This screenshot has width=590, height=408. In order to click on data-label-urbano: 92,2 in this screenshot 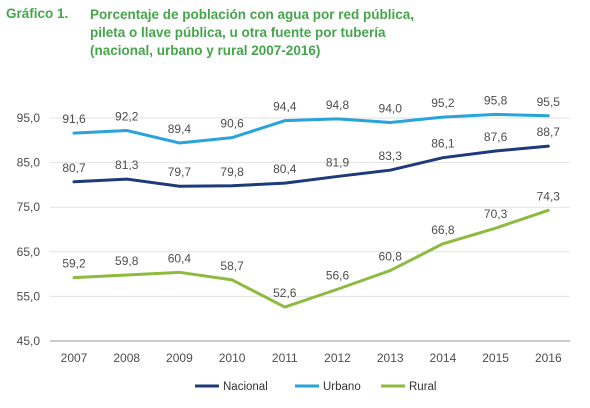, I will do `click(127, 116)`.